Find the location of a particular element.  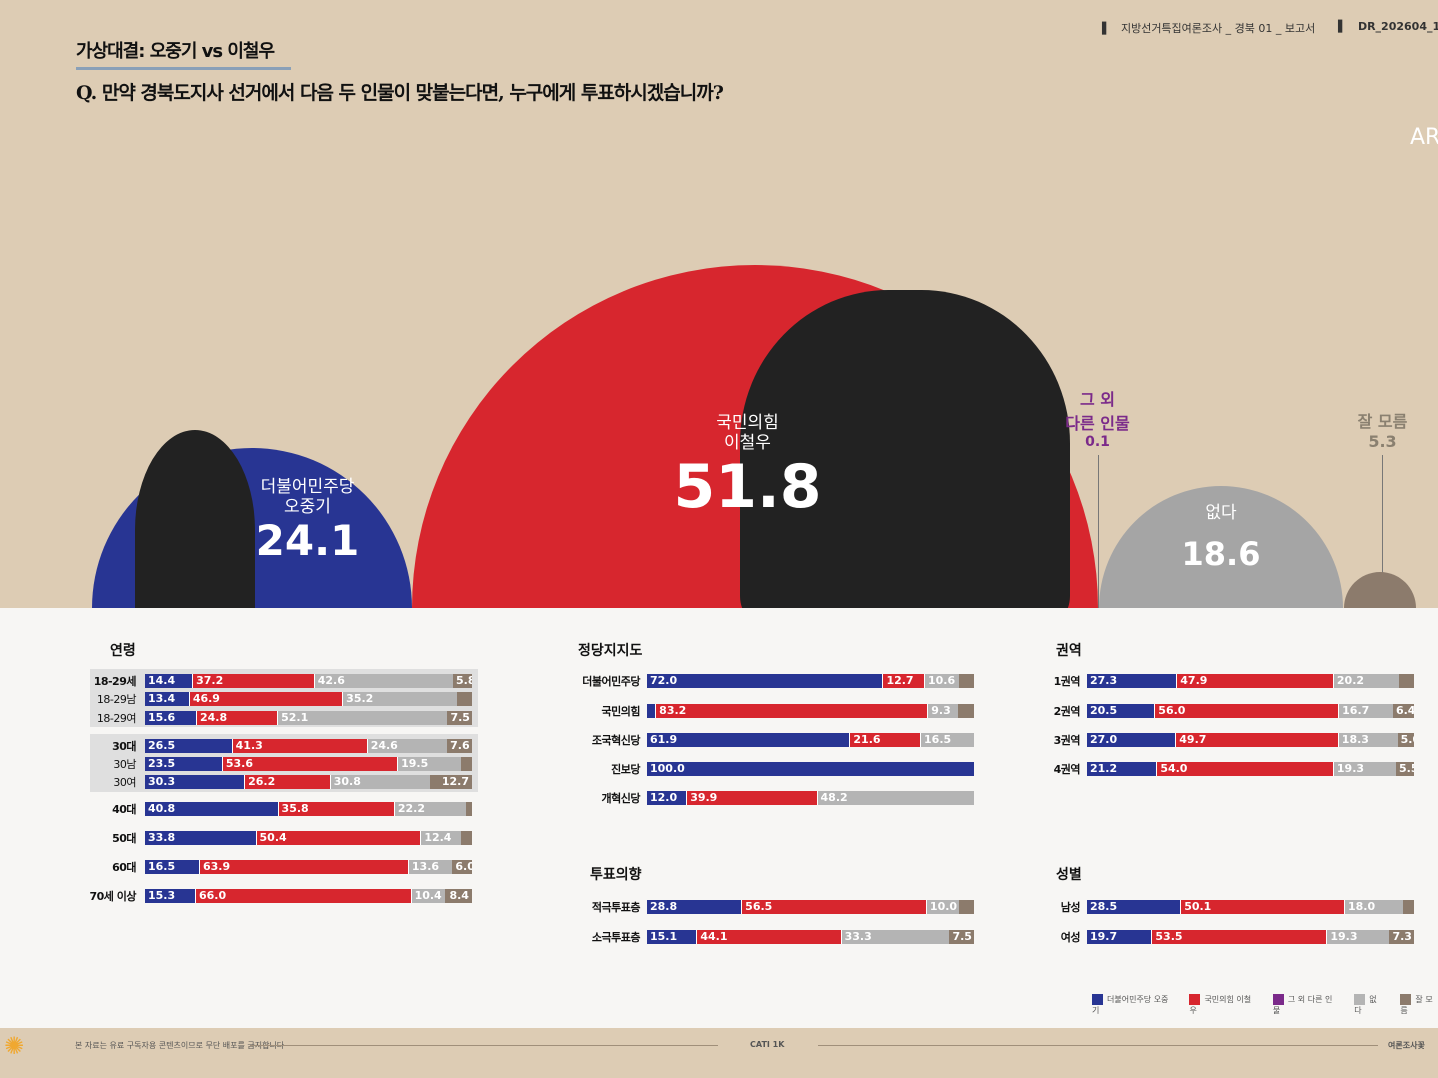

stacked-bar: 26.5 41.3 24.6 7.6 is located at coordinates (308, 746).